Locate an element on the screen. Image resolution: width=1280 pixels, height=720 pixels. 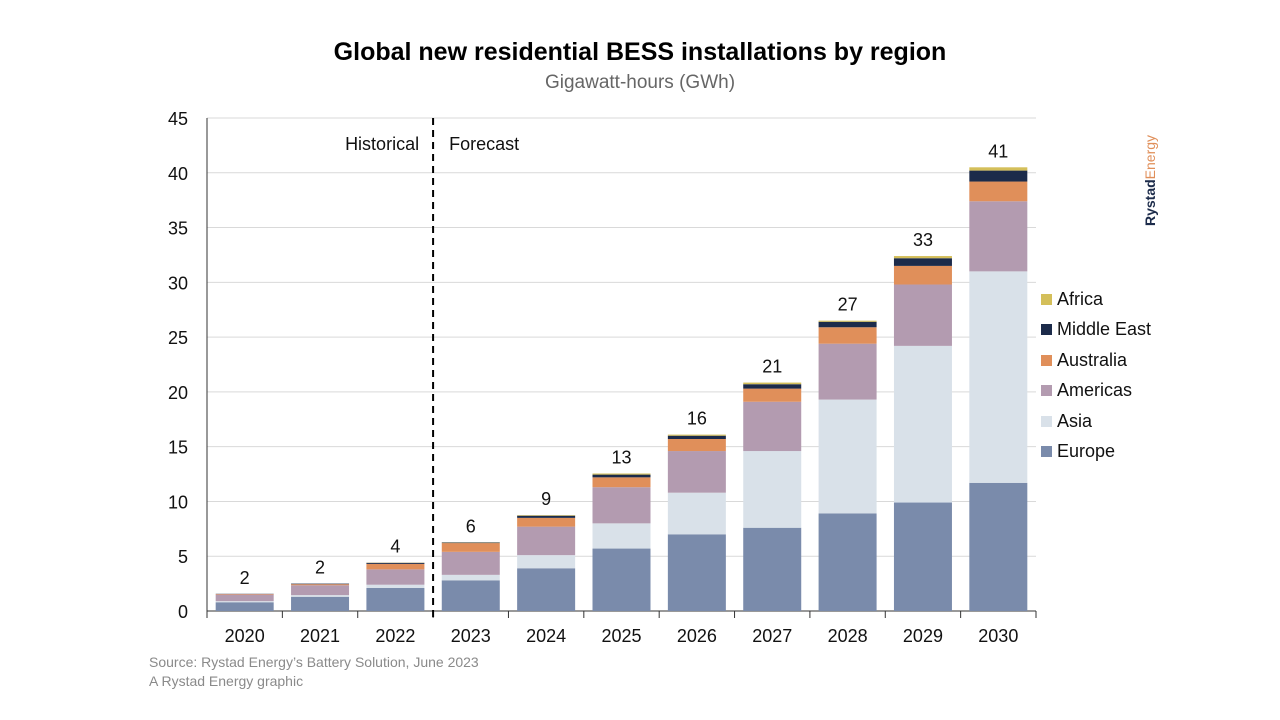
total-label: 6 is located at coordinates (471, 526).